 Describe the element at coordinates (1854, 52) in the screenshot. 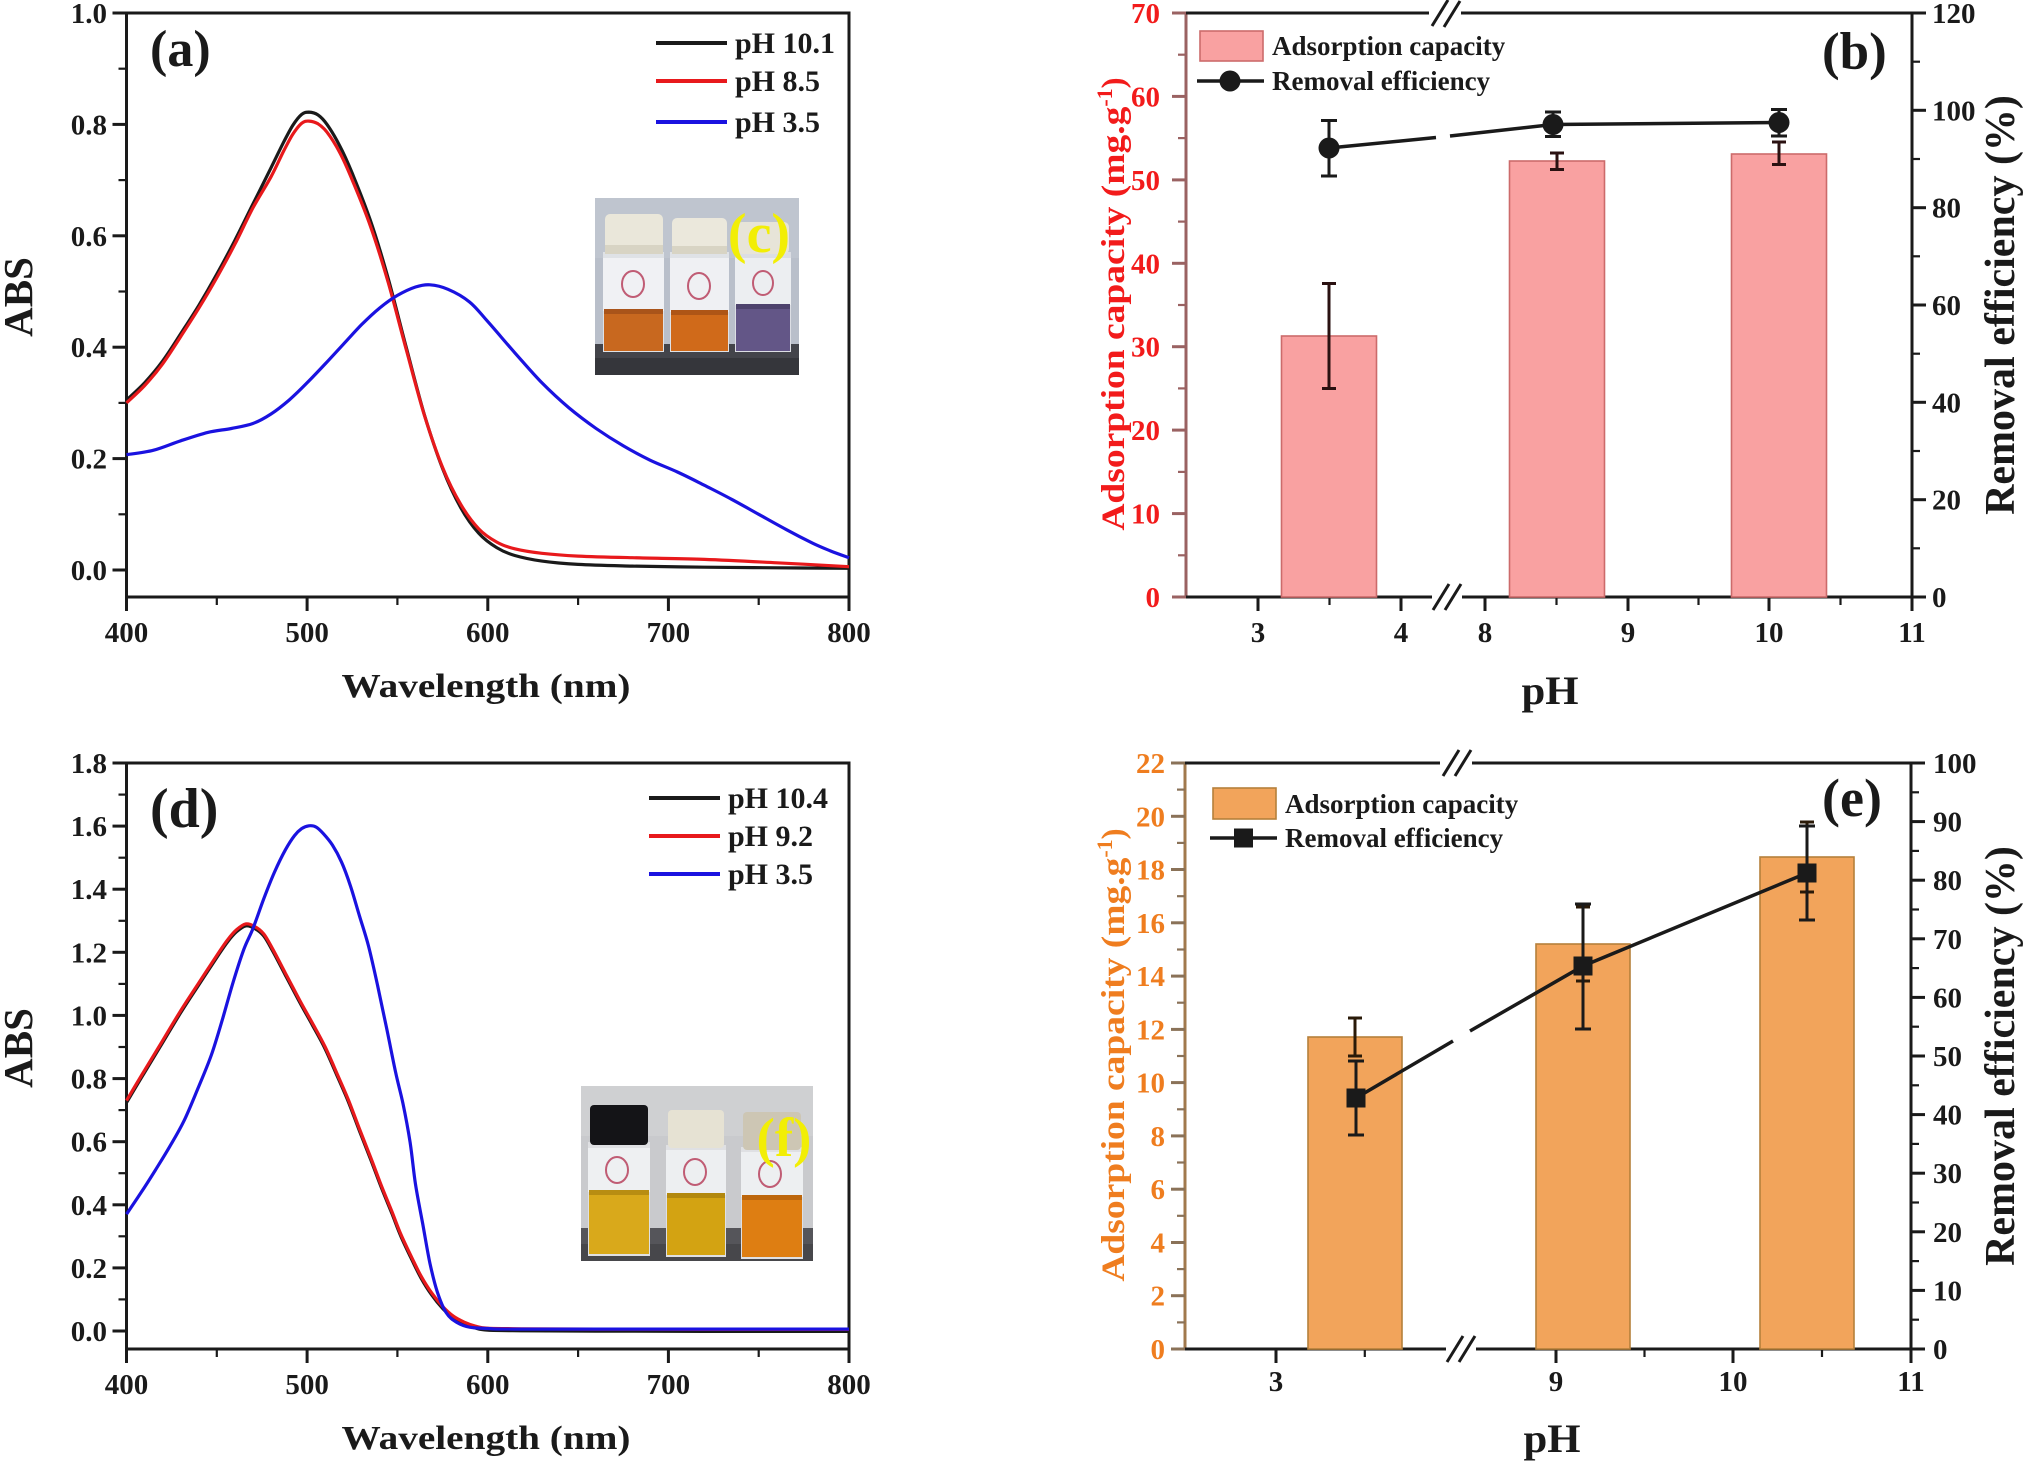

I see `svg-text: (b)` at that location.